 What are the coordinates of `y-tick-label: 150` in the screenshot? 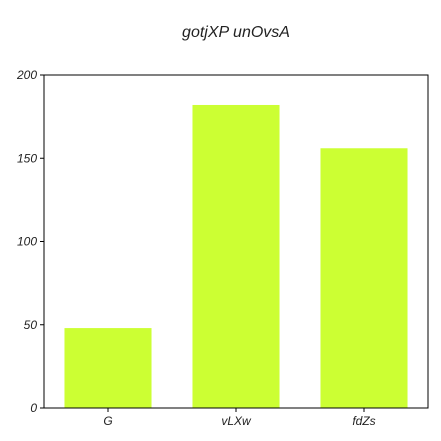 It's located at (27, 158).